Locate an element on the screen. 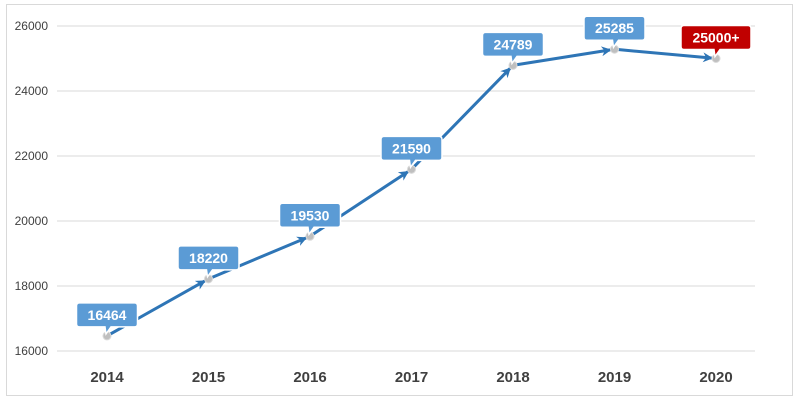 The image size is (800, 400). x-axis: 2014 2015 2016 2017 2018 2019 2020 is located at coordinates (411, 377).